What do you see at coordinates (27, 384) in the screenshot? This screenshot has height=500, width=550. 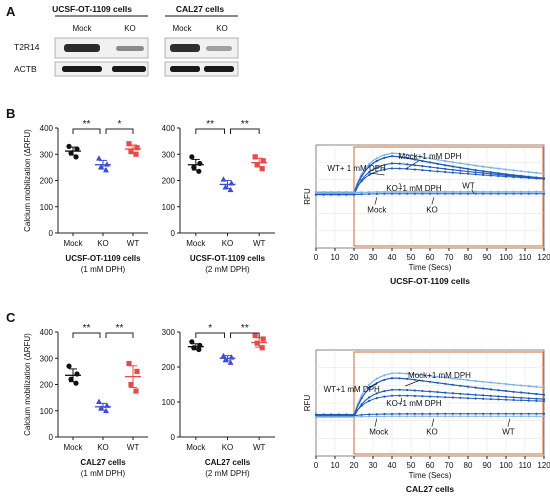 I see `y-axis-label: Calcium mobilization (ΔRFU)` at bounding box center [27, 384].